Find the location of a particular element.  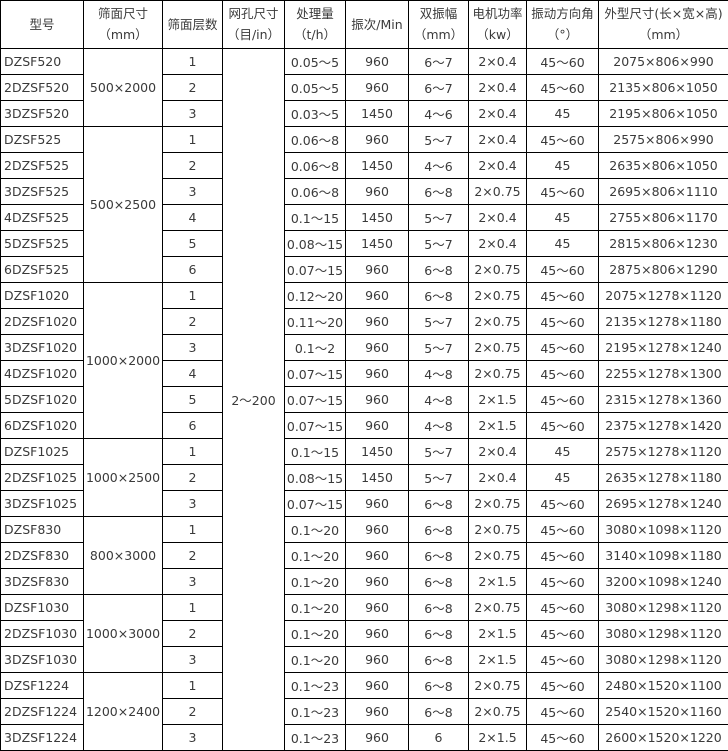

dimensions-cell: 2135×1278×1180 is located at coordinates (663, 322).